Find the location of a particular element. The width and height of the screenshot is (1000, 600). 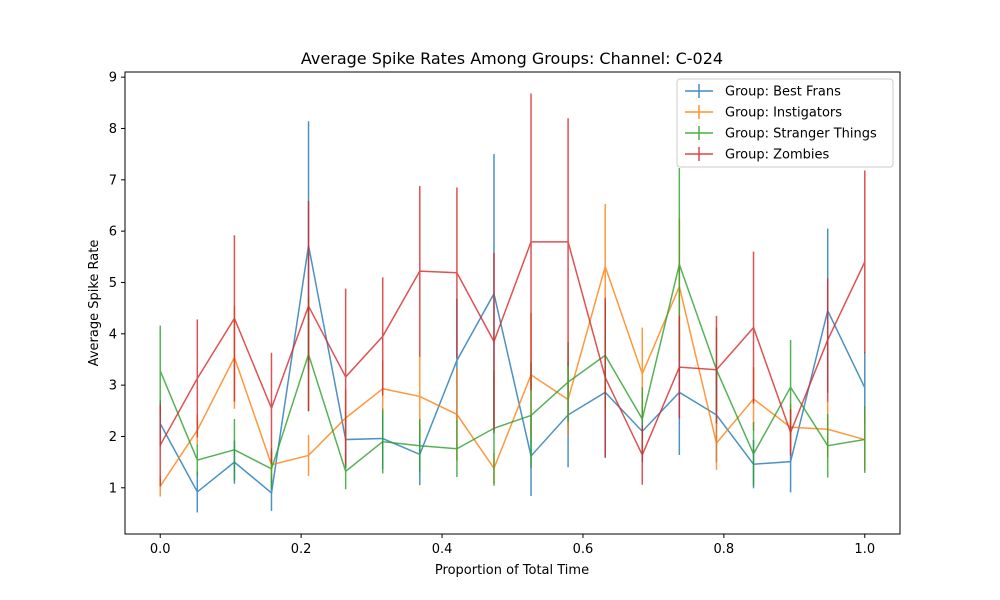

y-tick-label: 4 is located at coordinates (113, 334).